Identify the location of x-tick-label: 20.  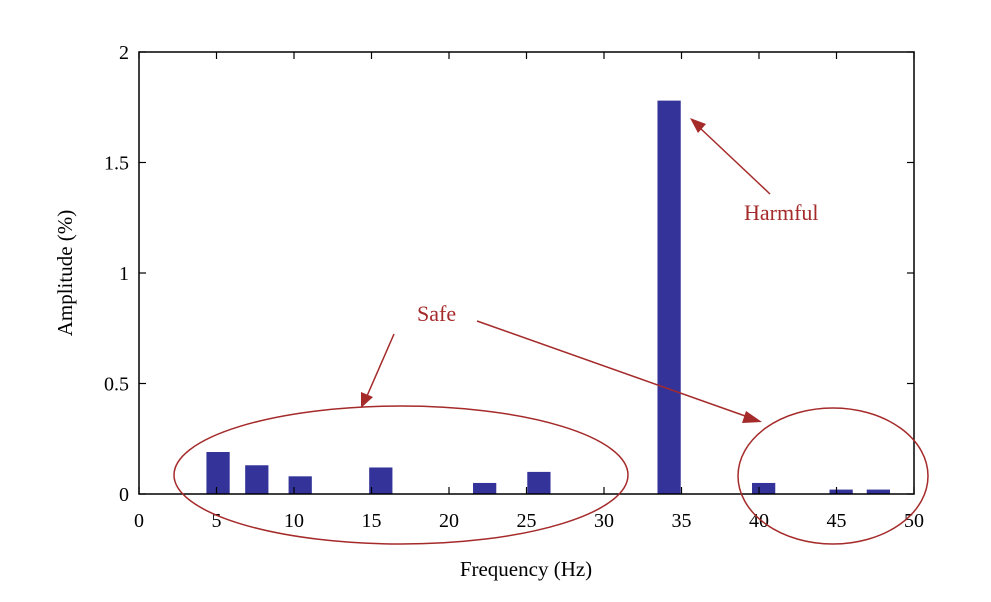
(449, 521).